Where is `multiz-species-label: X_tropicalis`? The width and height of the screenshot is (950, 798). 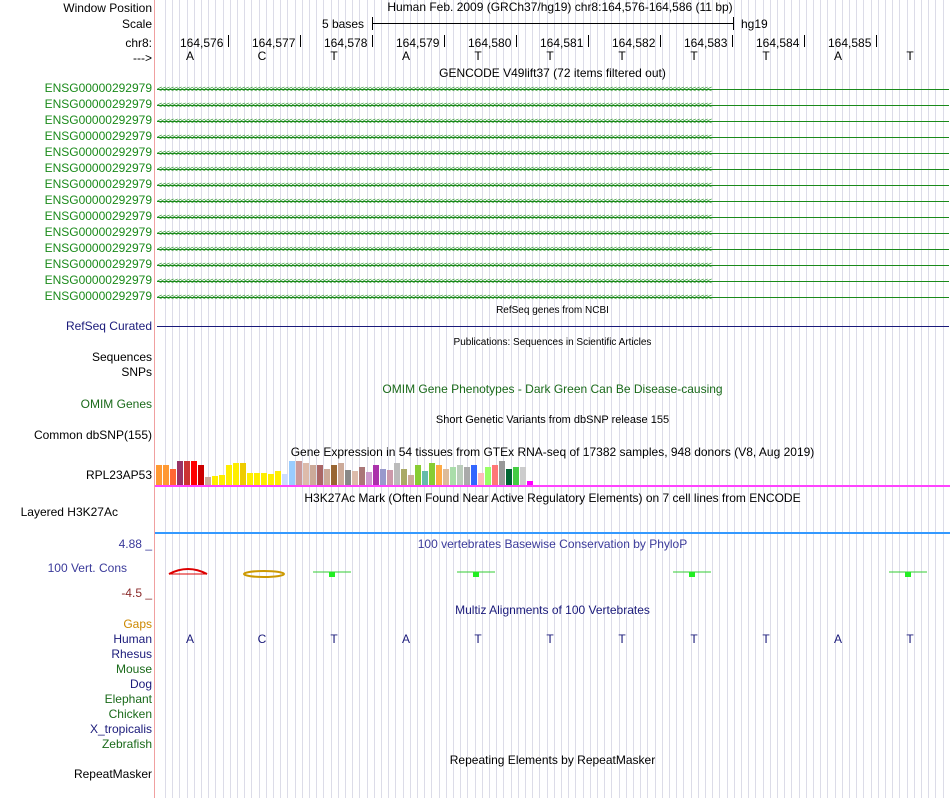
multiz-species-label: X_tropicalis is located at coordinates (120, 729).